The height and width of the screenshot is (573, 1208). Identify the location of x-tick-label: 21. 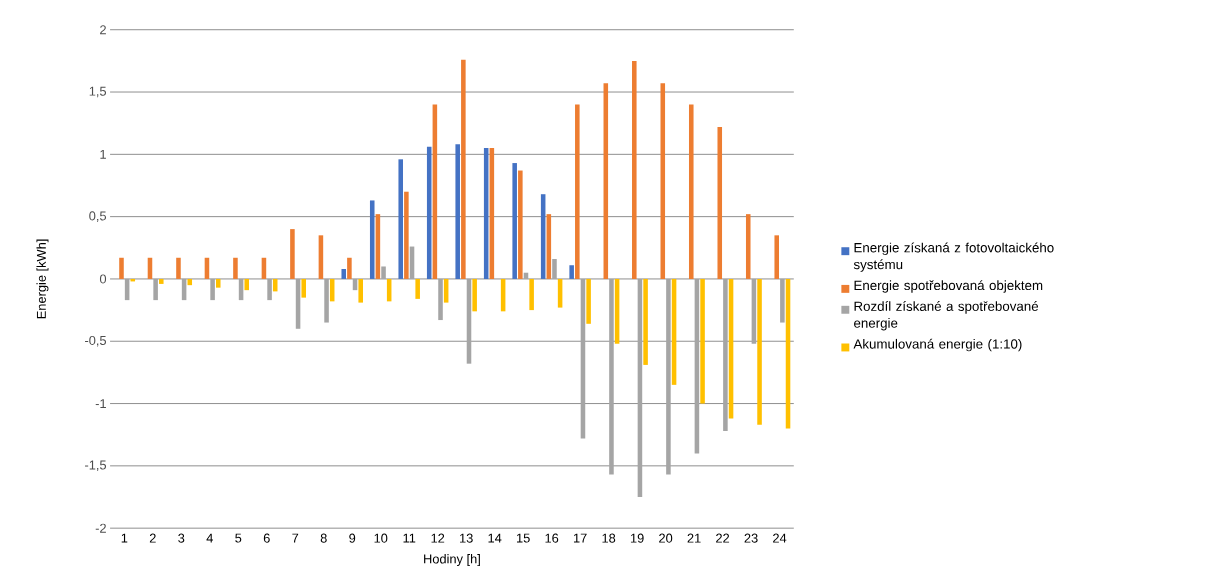
(694, 538).